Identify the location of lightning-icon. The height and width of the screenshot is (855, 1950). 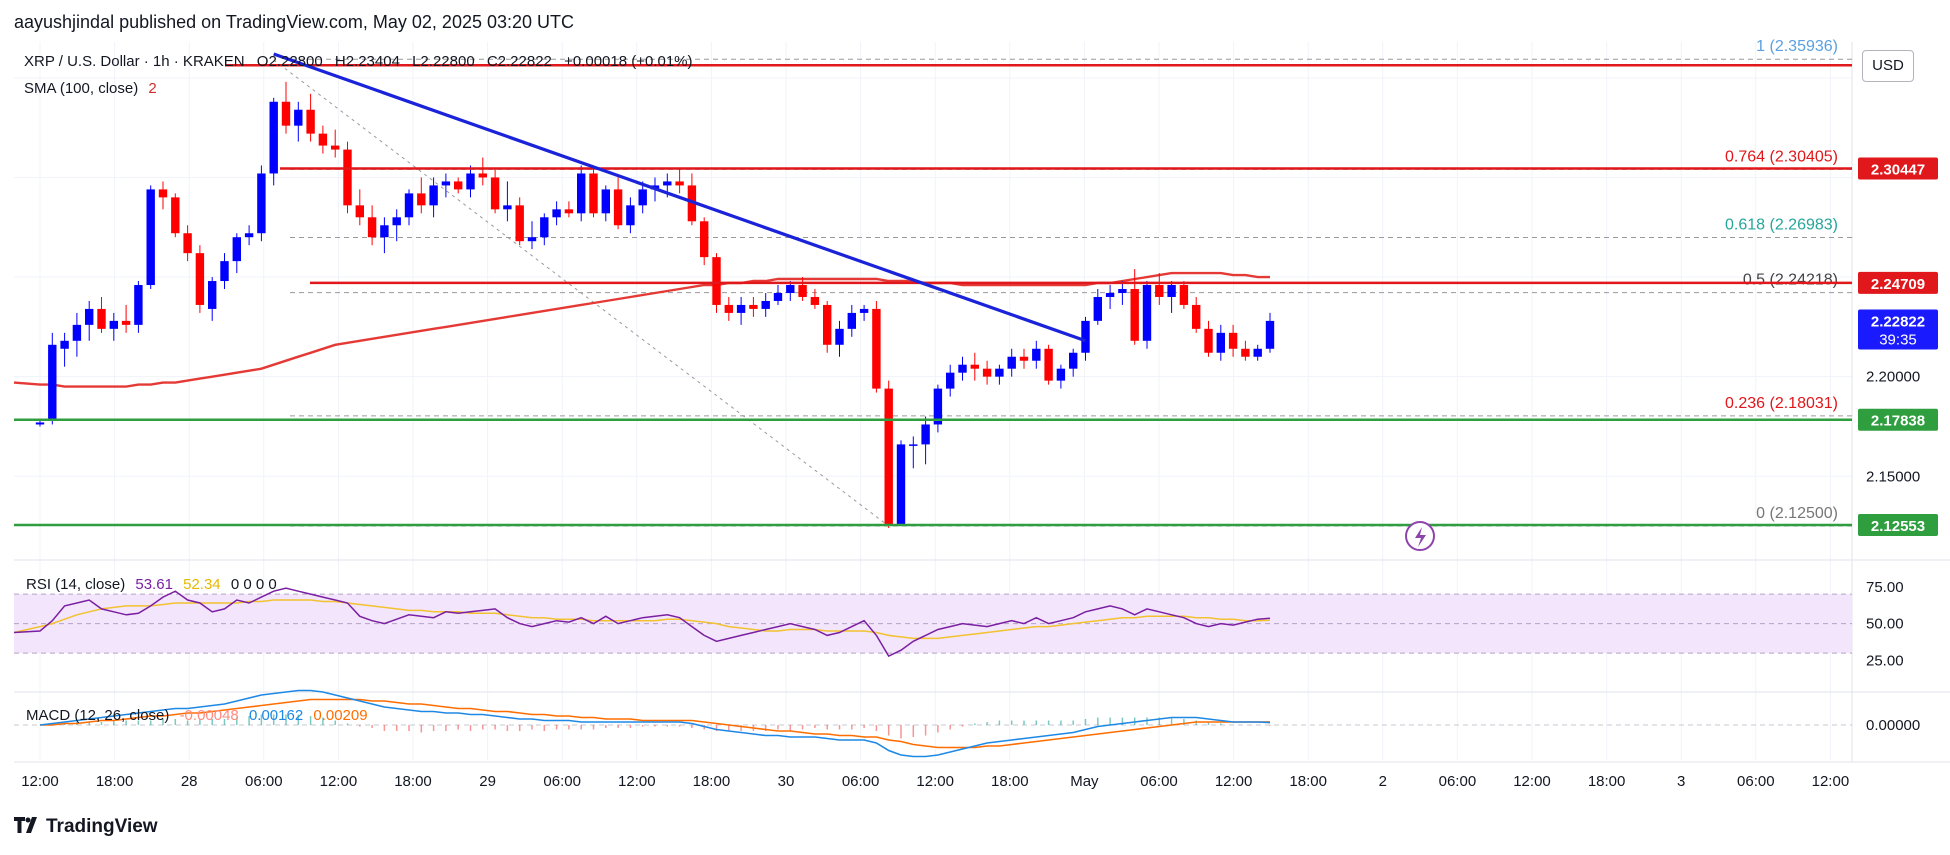
(1420, 536).